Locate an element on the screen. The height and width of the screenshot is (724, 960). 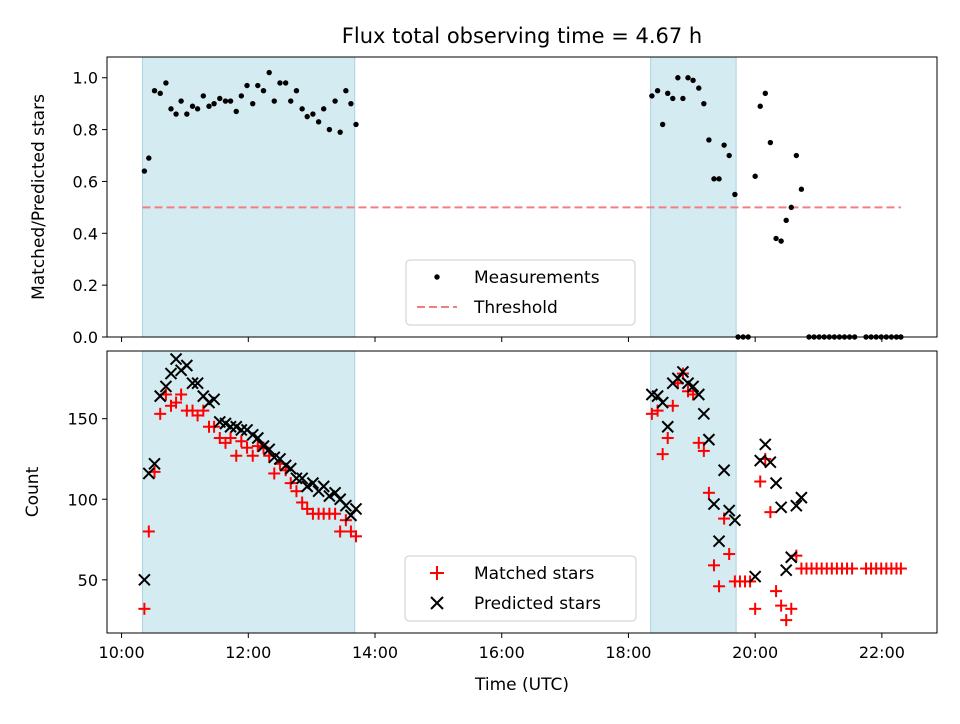
chart-title: Flux total observing time = 4.67 h is located at coordinates (522, 36).